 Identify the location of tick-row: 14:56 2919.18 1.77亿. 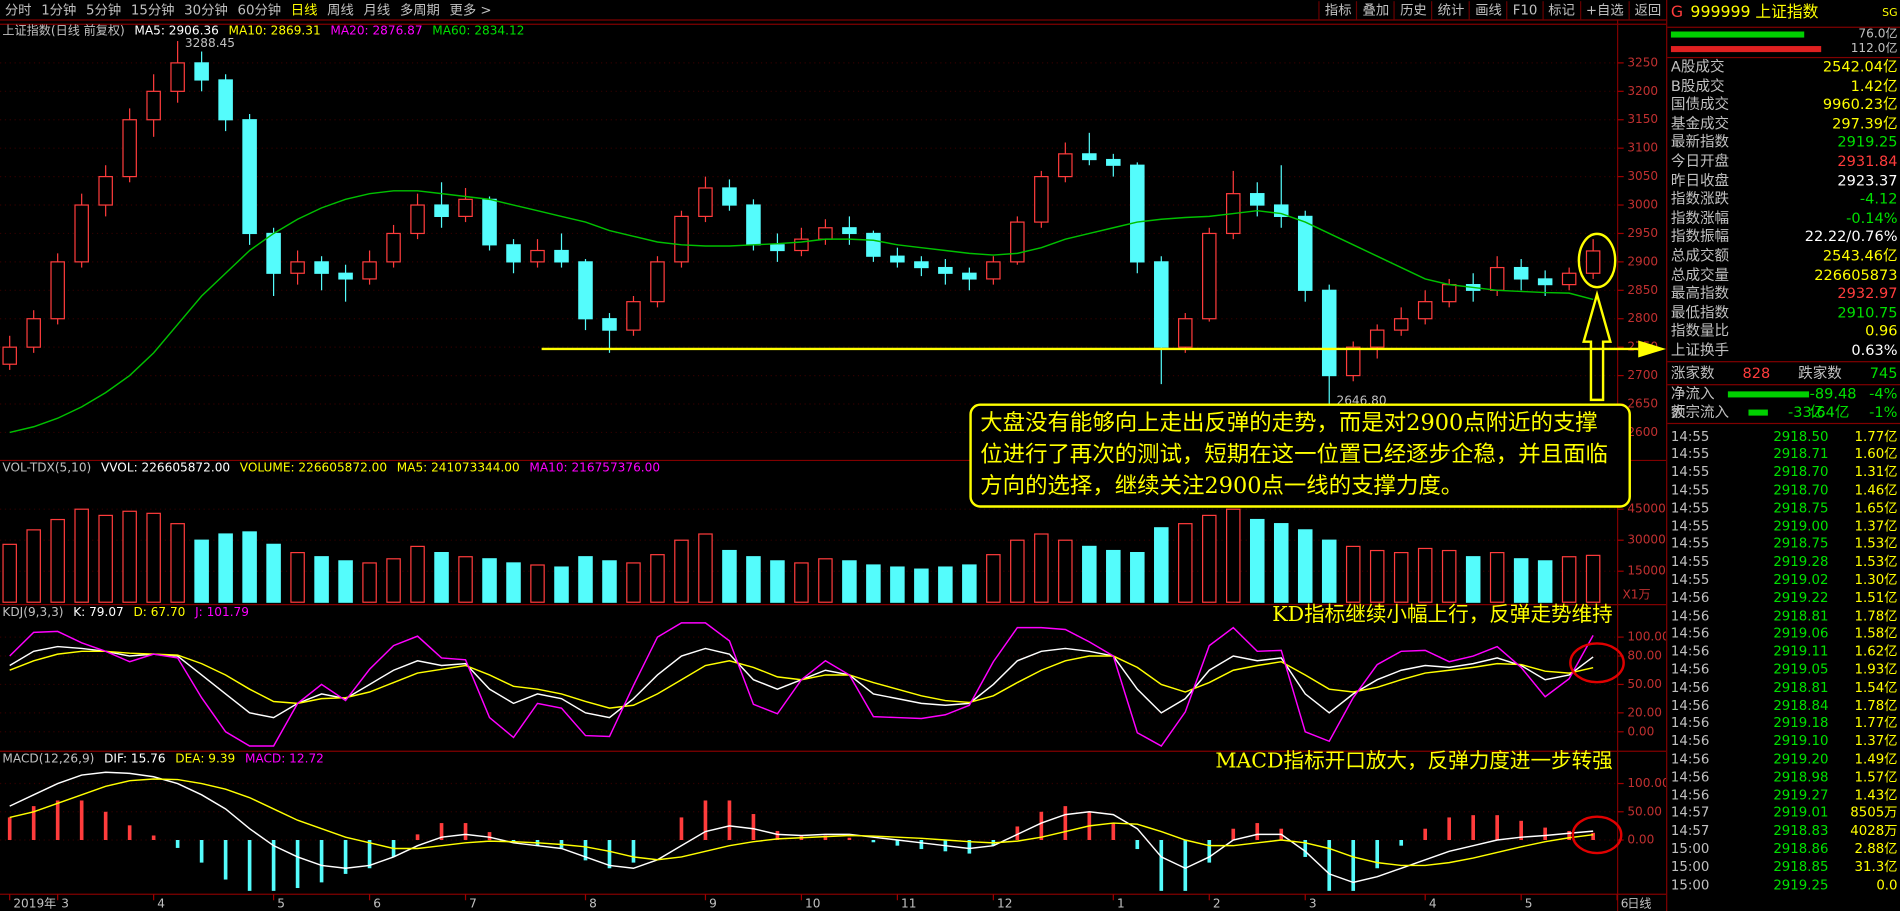
(1783, 724).